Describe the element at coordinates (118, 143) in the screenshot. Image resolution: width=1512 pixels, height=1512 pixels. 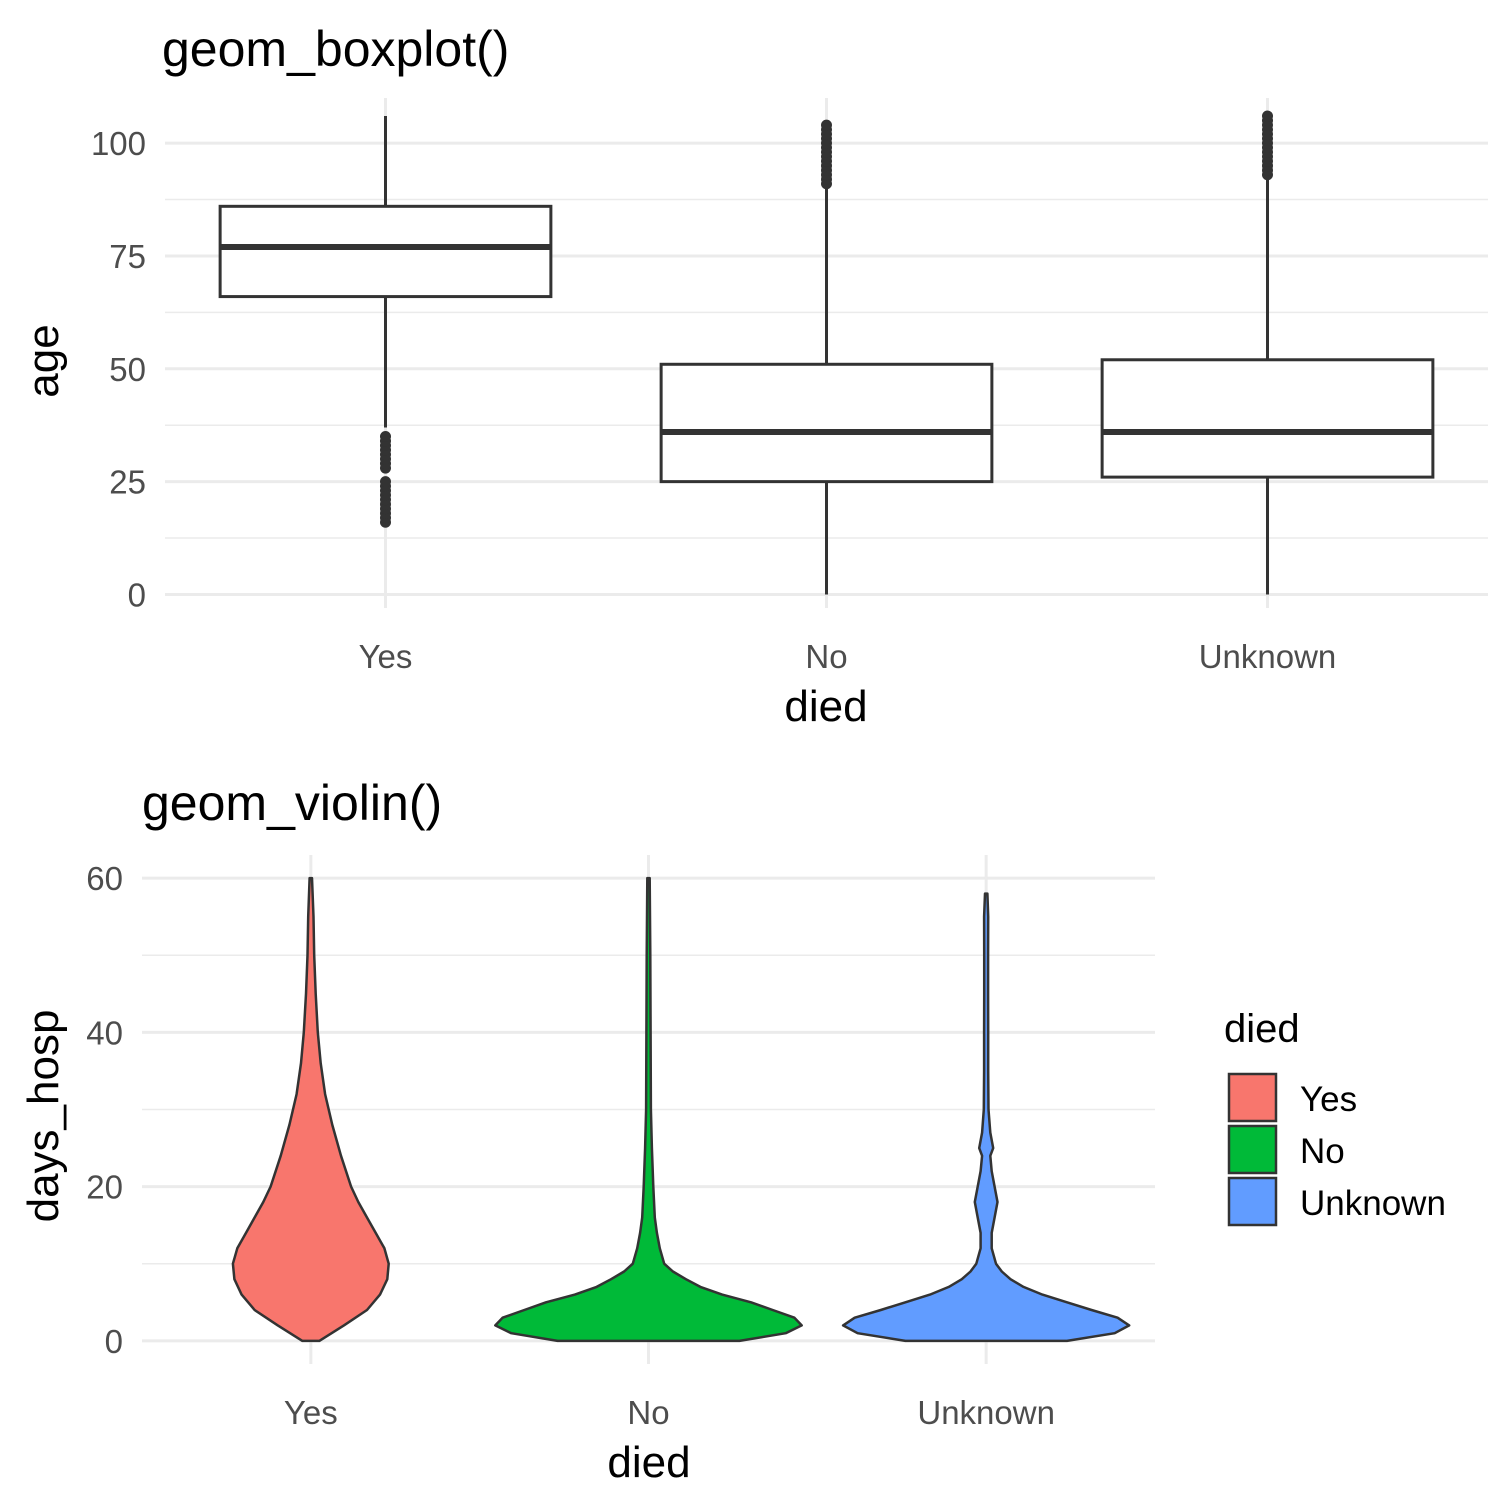
I see `y-tick-label: 100` at that location.